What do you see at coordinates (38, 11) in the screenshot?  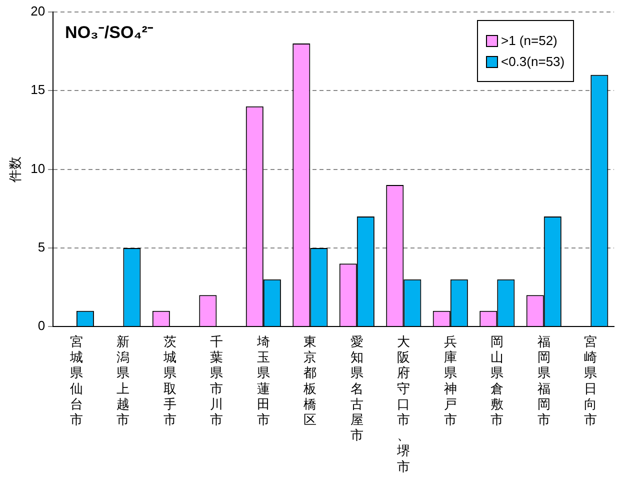 I see `y-tick-label: 20` at bounding box center [38, 11].